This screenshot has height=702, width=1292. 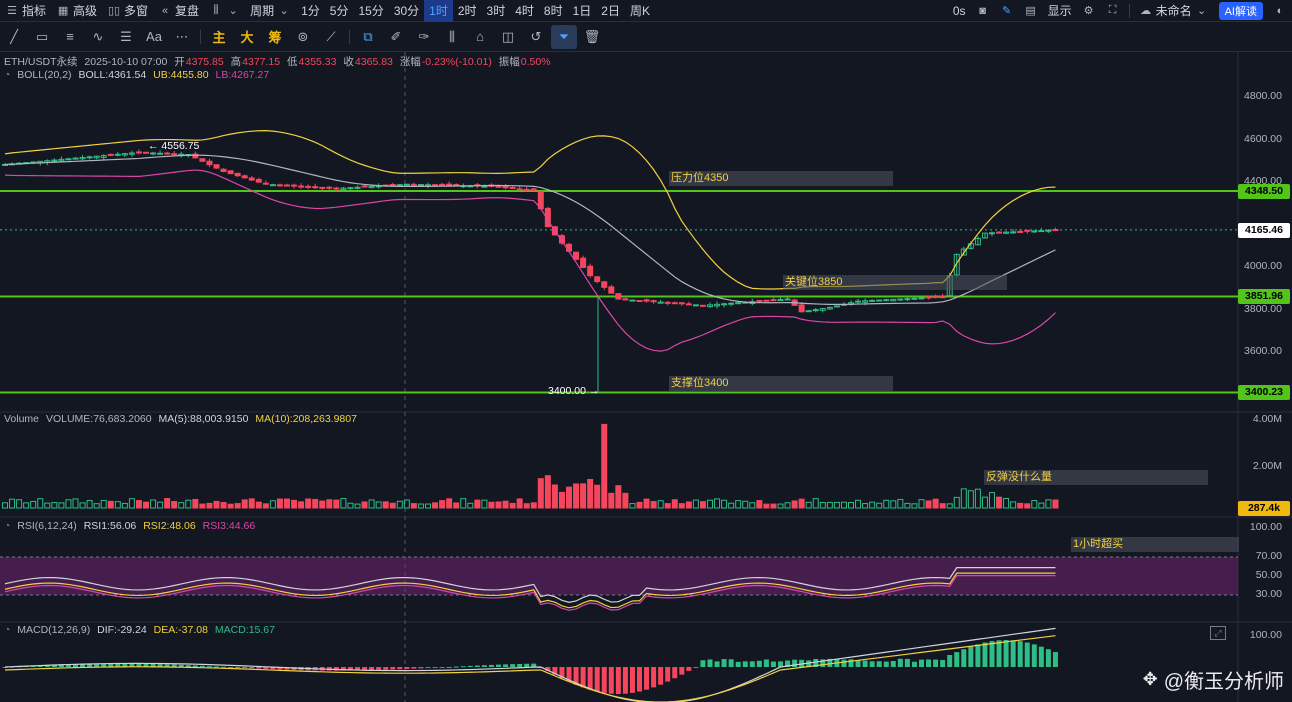 What do you see at coordinates (524, 11) in the screenshot?
I see `timeframe-tab: 4时` at bounding box center [524, 11].